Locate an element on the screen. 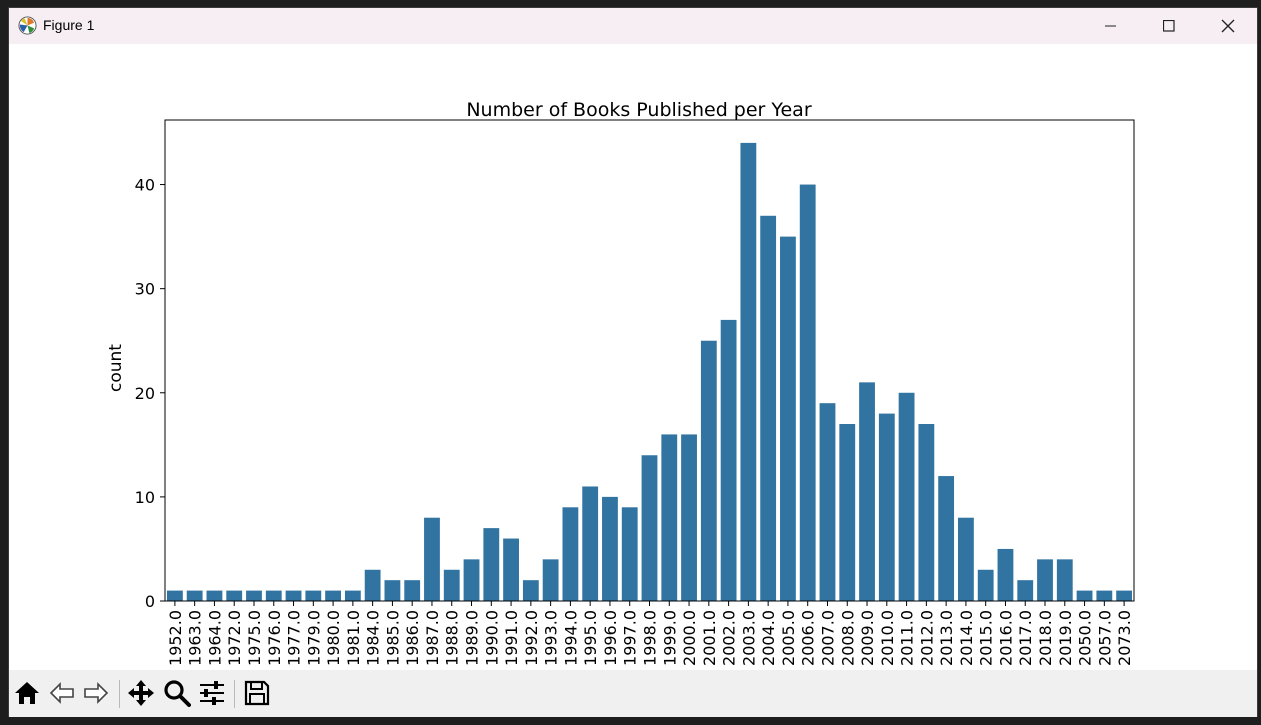 The image size is (1261, 725). pan-icon is located at coordinates (141, 693).